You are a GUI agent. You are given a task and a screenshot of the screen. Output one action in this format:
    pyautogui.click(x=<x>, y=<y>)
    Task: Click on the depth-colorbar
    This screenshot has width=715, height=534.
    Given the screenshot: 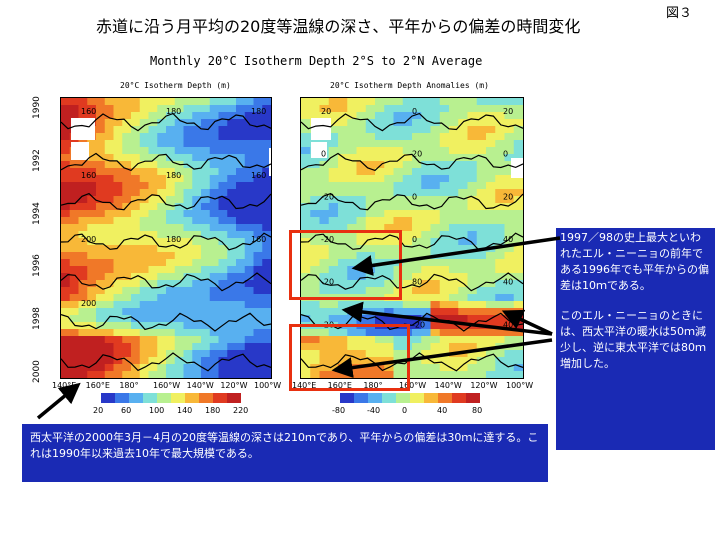 What is the action you would take?
    pyautogui.click(x=171, y=398)
    